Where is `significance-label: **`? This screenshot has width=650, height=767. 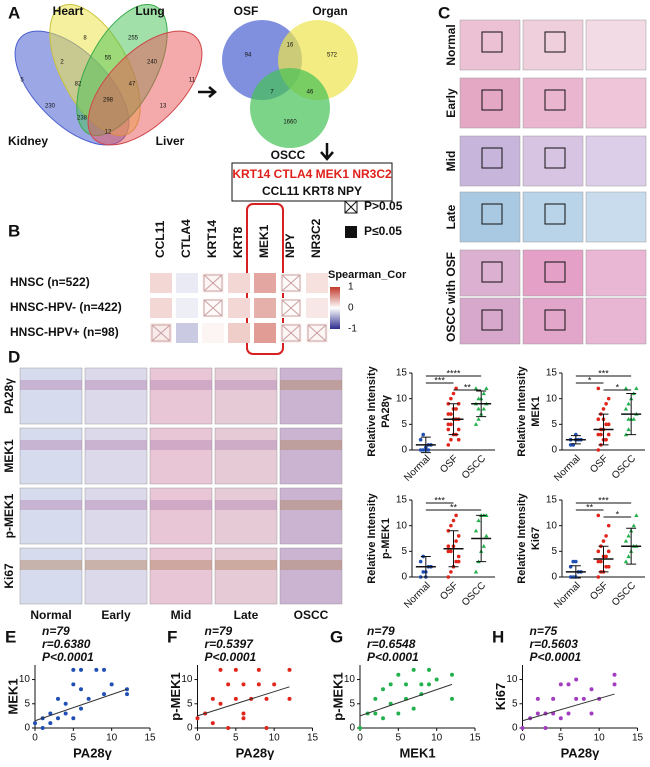 significance-label: ** is located at coordinates (468, 387).